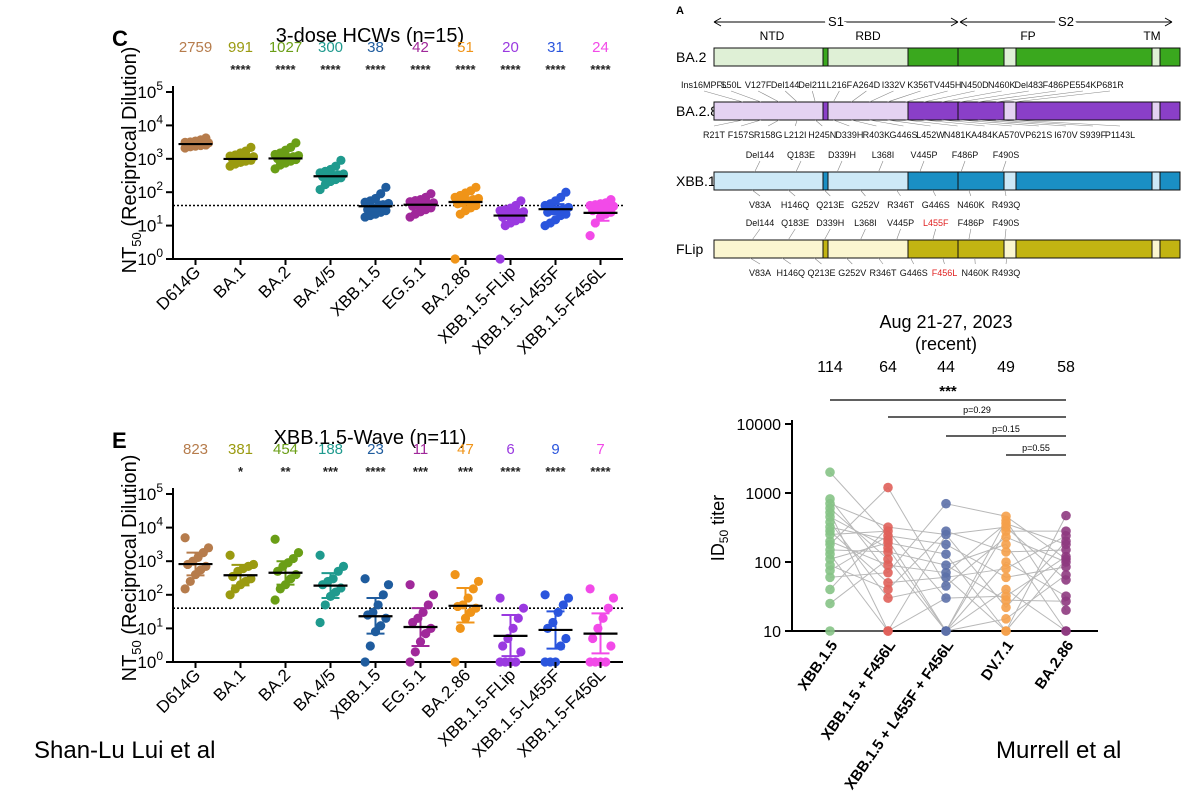 Image resolution: width=1200 pixels, height=796 pixels. What do you see at coordinates (920, 85) in the screenshot?
I see `mutation-label: K356T` at bounding box center [920, 85].